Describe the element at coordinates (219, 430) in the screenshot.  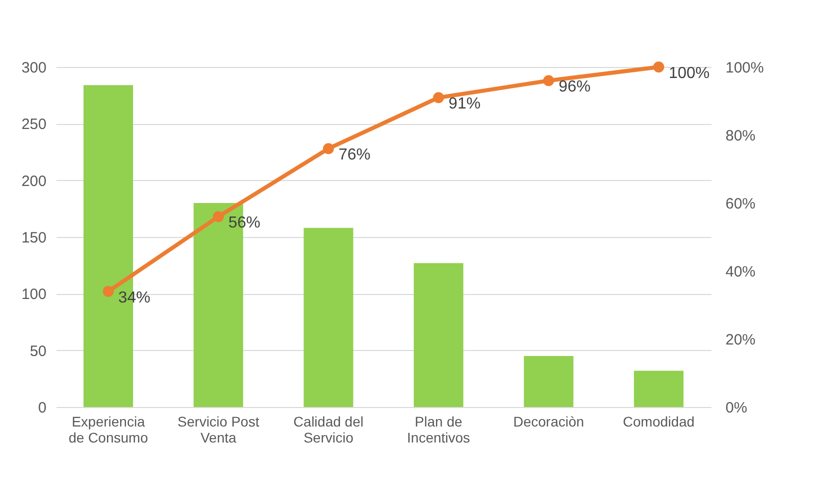
I see `x-tick-label: Servicio Post Venta` at that location.